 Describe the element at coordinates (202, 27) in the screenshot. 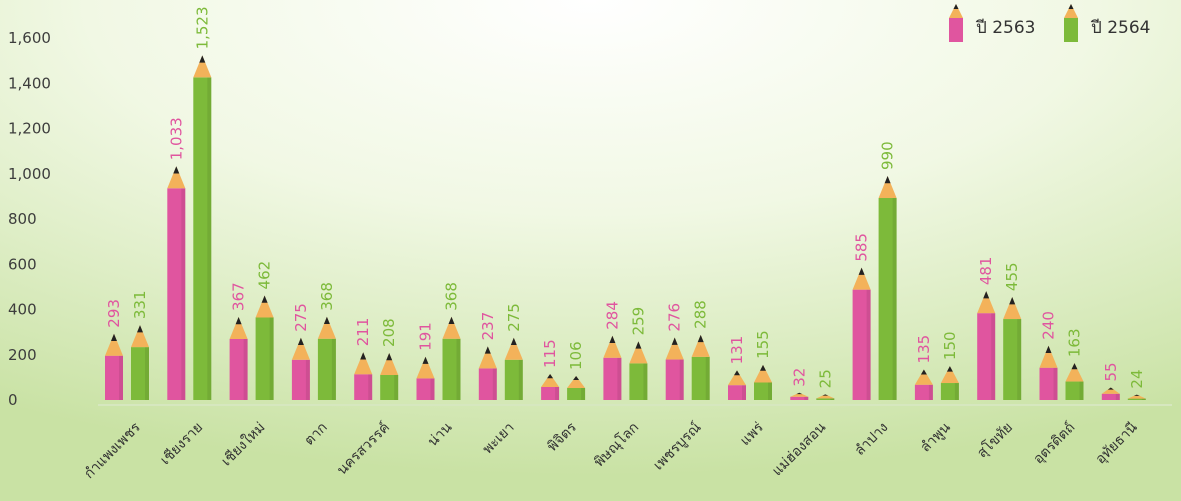

I see `series-2564-value-label: 1,523` at that location.